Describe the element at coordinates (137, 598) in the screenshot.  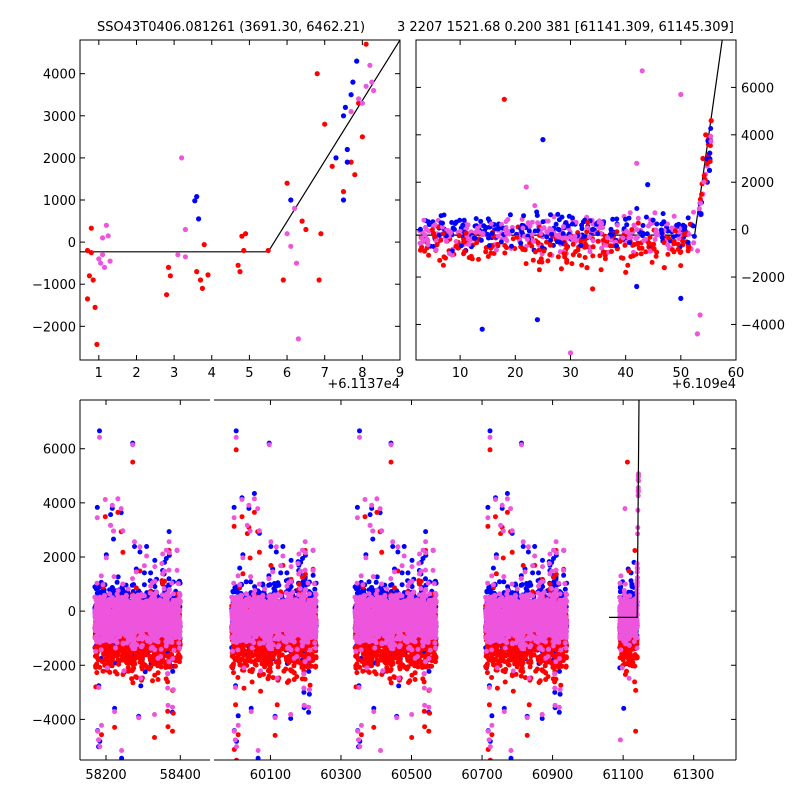
I see `plot-area` at that location.